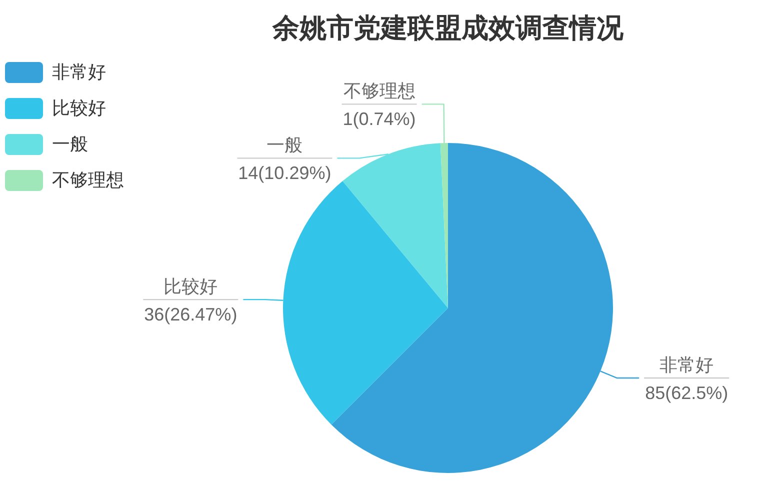 This screenshot has width=779, height=487. I want to click on legend-label: 一般, so click(70, 144).